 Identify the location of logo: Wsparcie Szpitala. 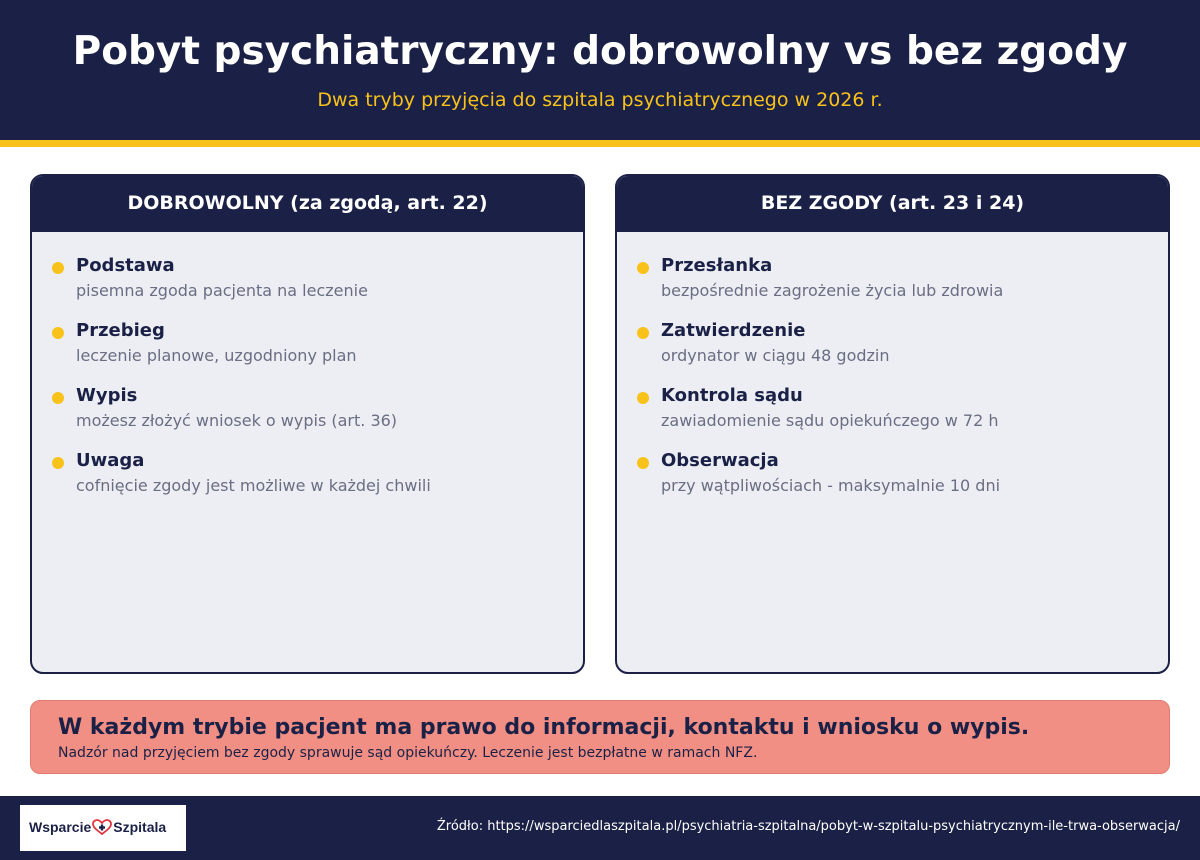
(103, 828).